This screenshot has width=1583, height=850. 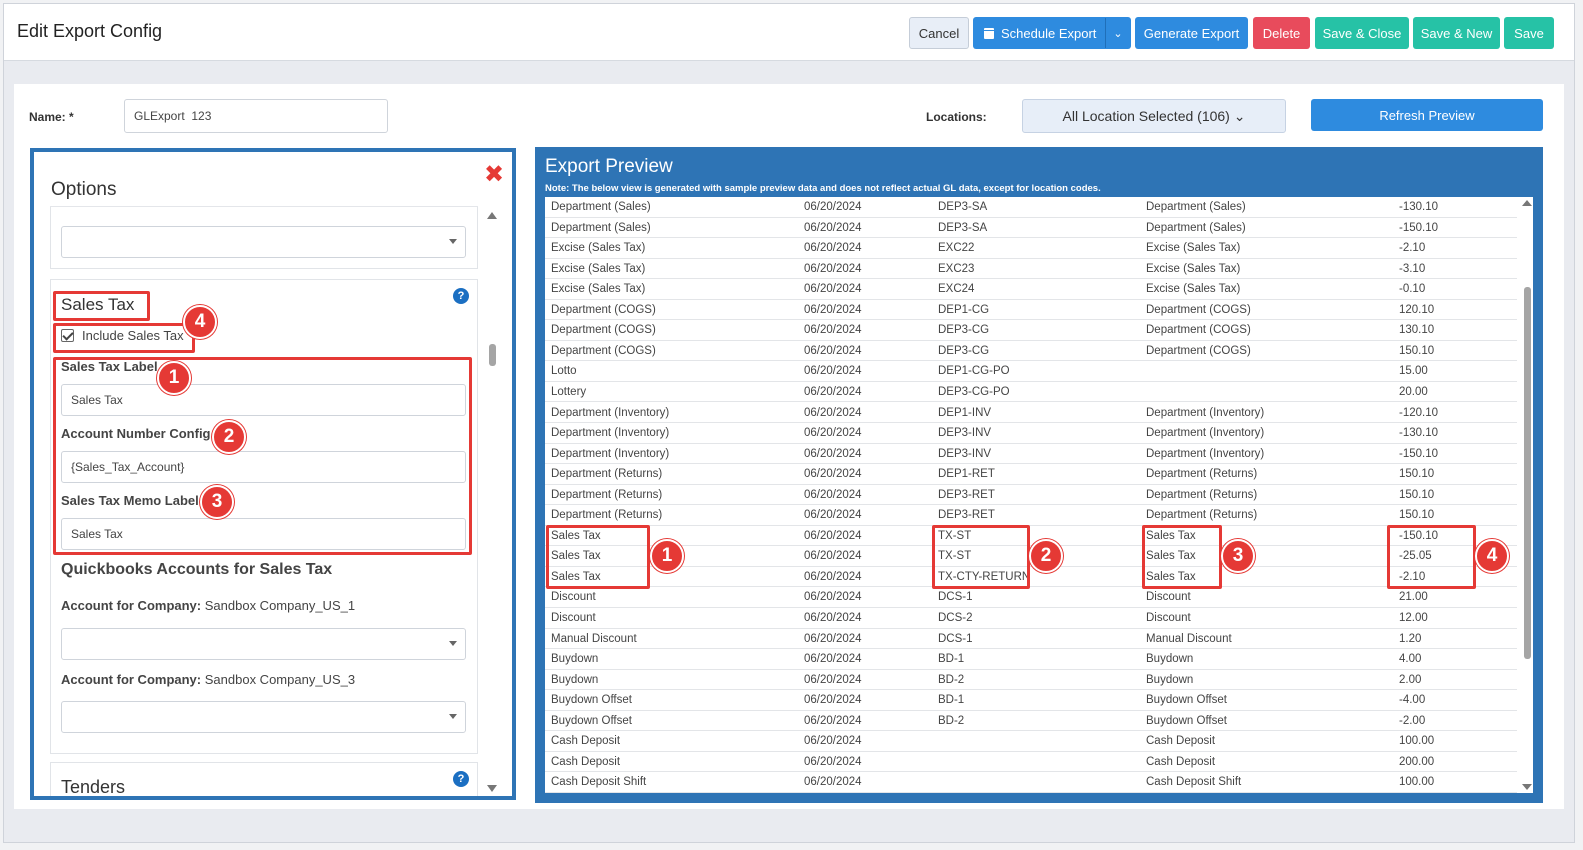 What do you see at coordinates (229, 437) in the screenshot?
I see `annotation-badge: 2` at bounding box center [229, 437].